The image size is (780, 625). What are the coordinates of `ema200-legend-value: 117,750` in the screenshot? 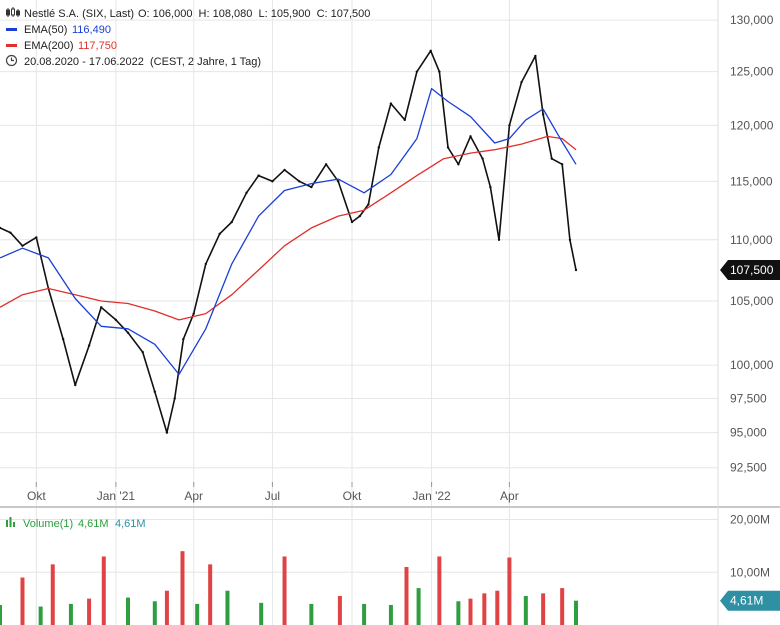 It's located at (97, 46).